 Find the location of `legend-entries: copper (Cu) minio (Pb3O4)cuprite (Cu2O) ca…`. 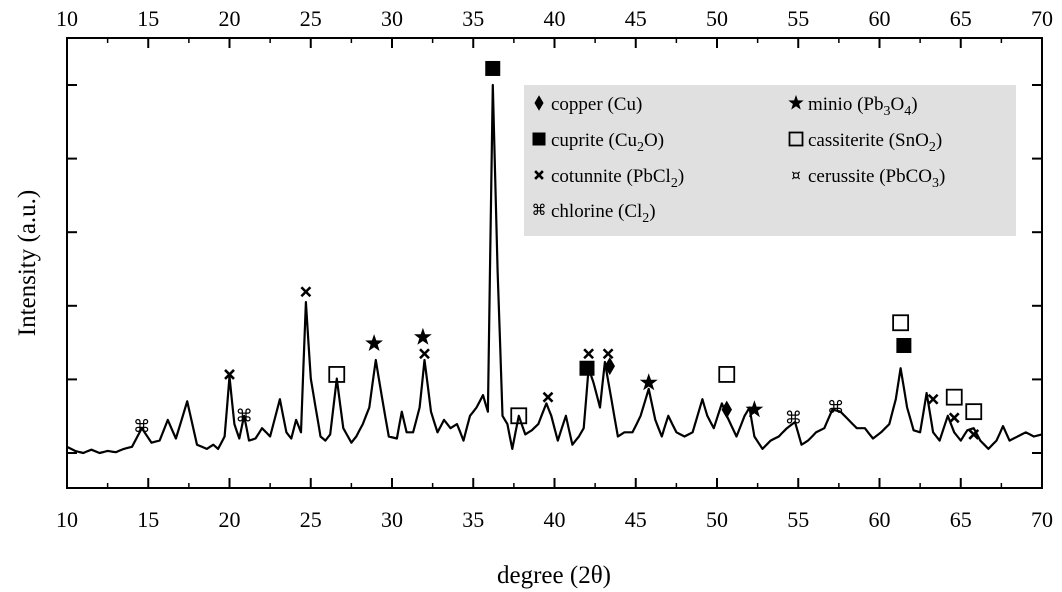

legend-entries: copper (Cu) minio (Pb3O4)cuprite (Cu2O) ca… is located at coordinates (739, 160).